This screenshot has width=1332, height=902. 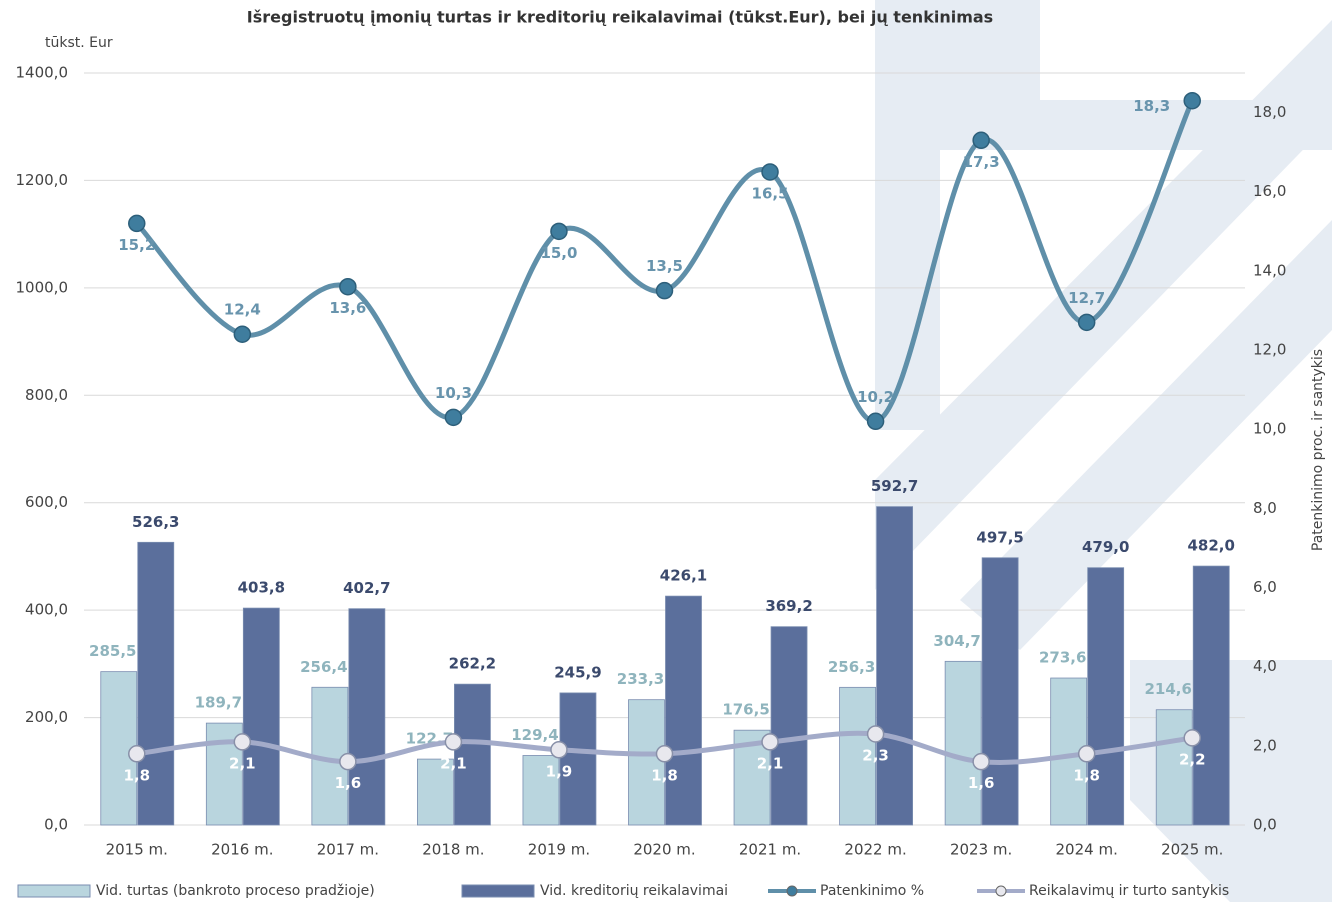 What do you see at coordinates (453, 393) in the screenshot?
I see `data-label: 10,3` at bounding box center [453, 393].